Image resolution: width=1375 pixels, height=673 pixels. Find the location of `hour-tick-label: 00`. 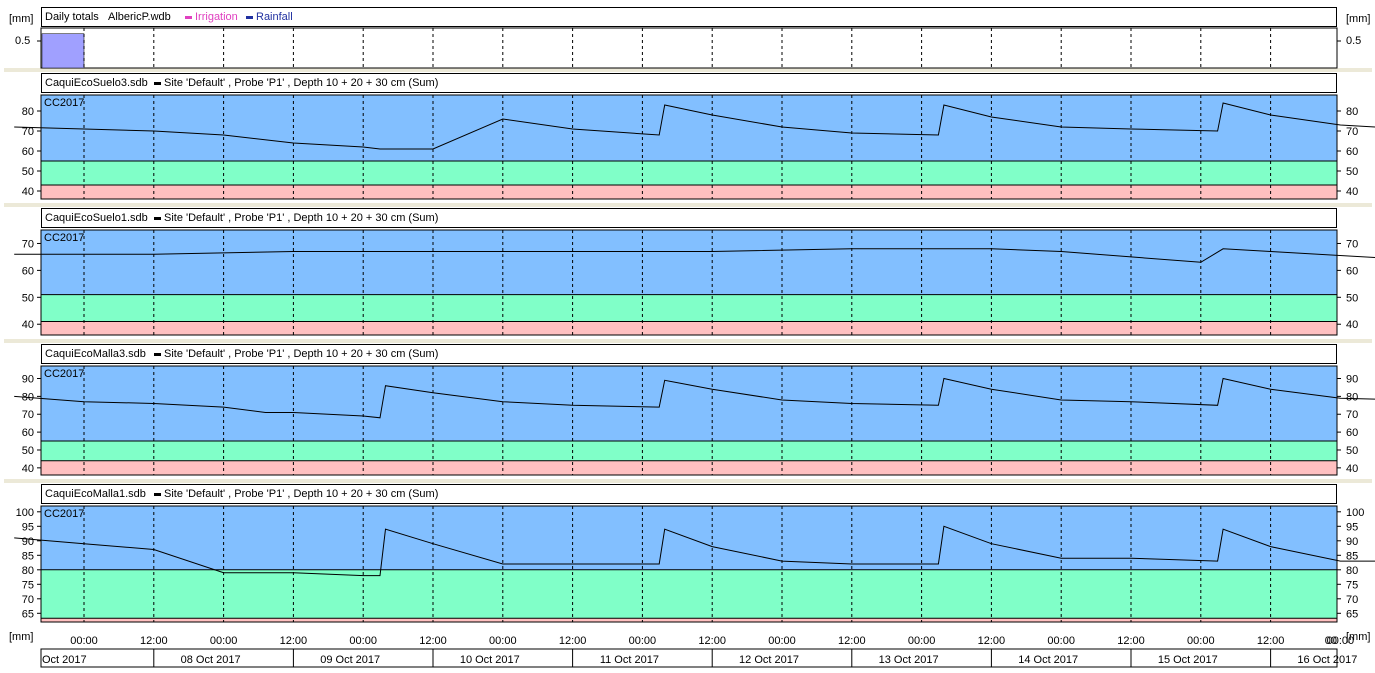

hour-tick-label: 00 is located at coordinates (1331, 641).